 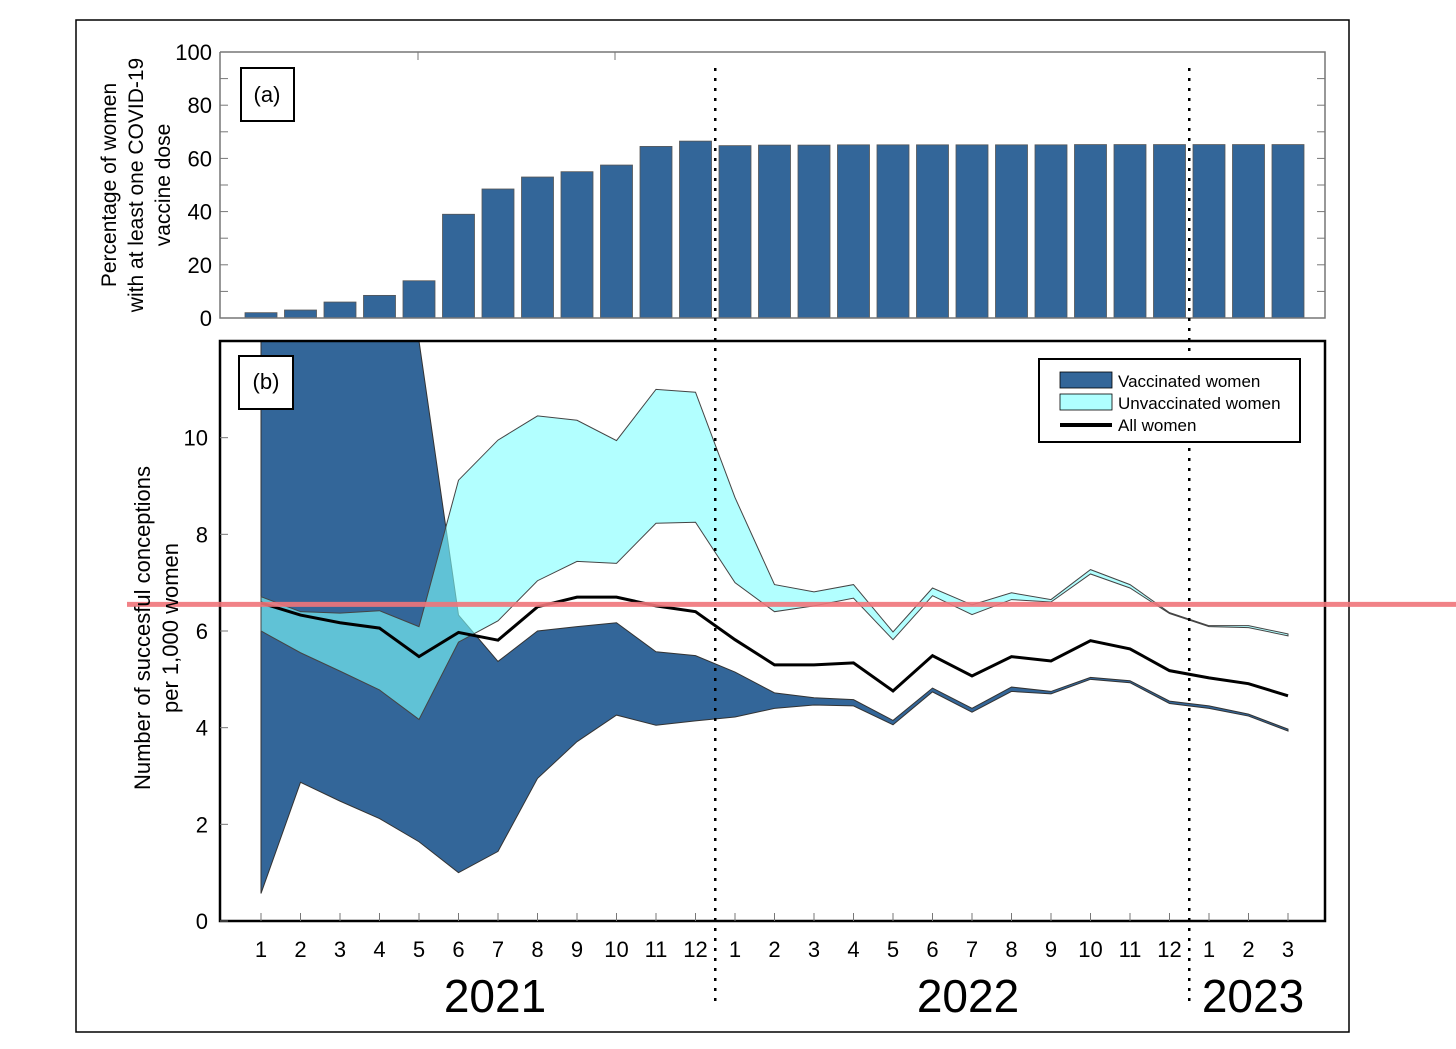 I want to click on ylabel-line: per 1,000 women, so click(x=170, y=628).